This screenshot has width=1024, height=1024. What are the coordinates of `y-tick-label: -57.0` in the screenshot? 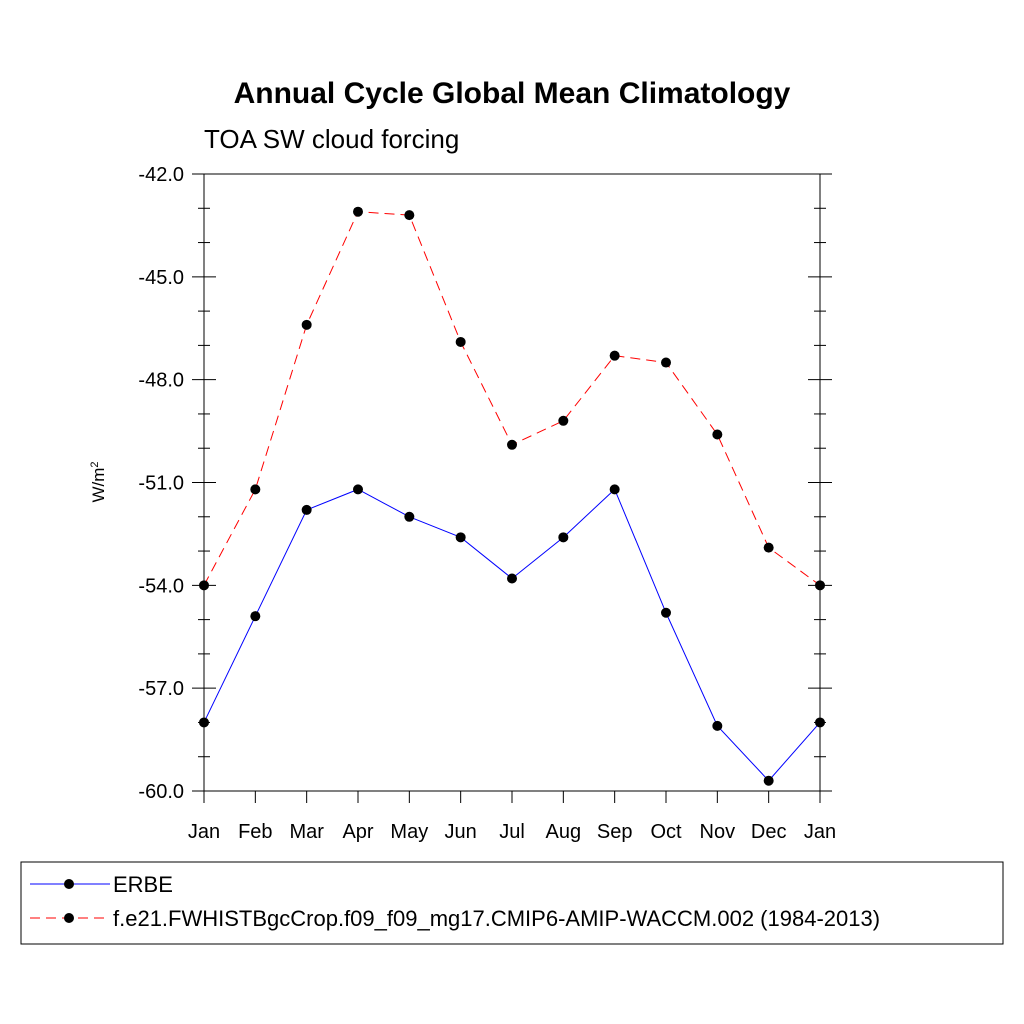 It's located at (161, 689).